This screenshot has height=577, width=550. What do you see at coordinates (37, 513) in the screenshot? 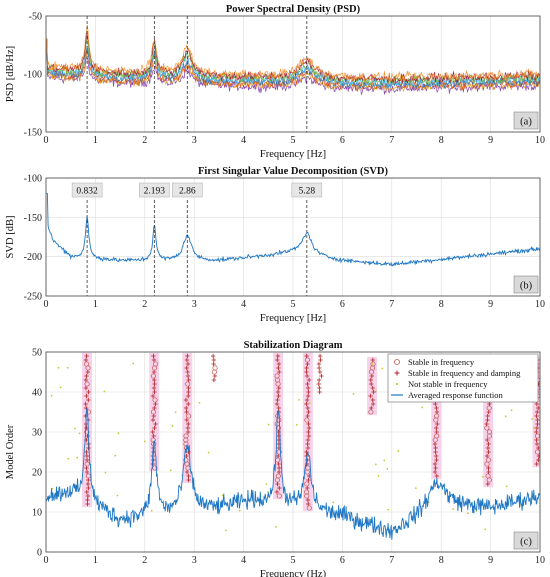
I see `stab-y-tick-label: 10` at bounding box center [37, 513].